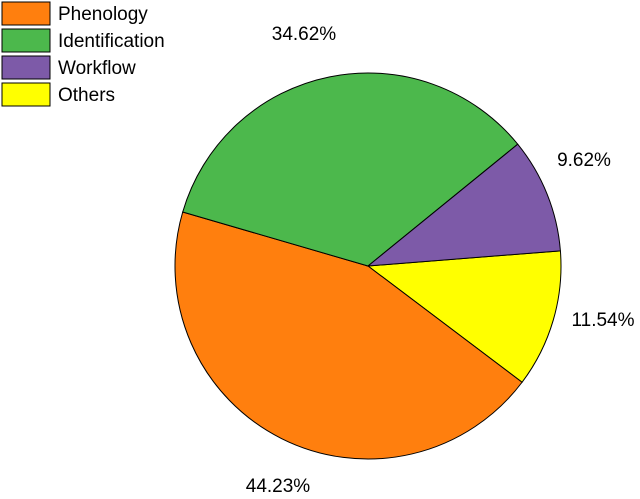 The height and width of the screenshot is (499, 640). I want to click on legend-label-others: Others, so click(86, 95).